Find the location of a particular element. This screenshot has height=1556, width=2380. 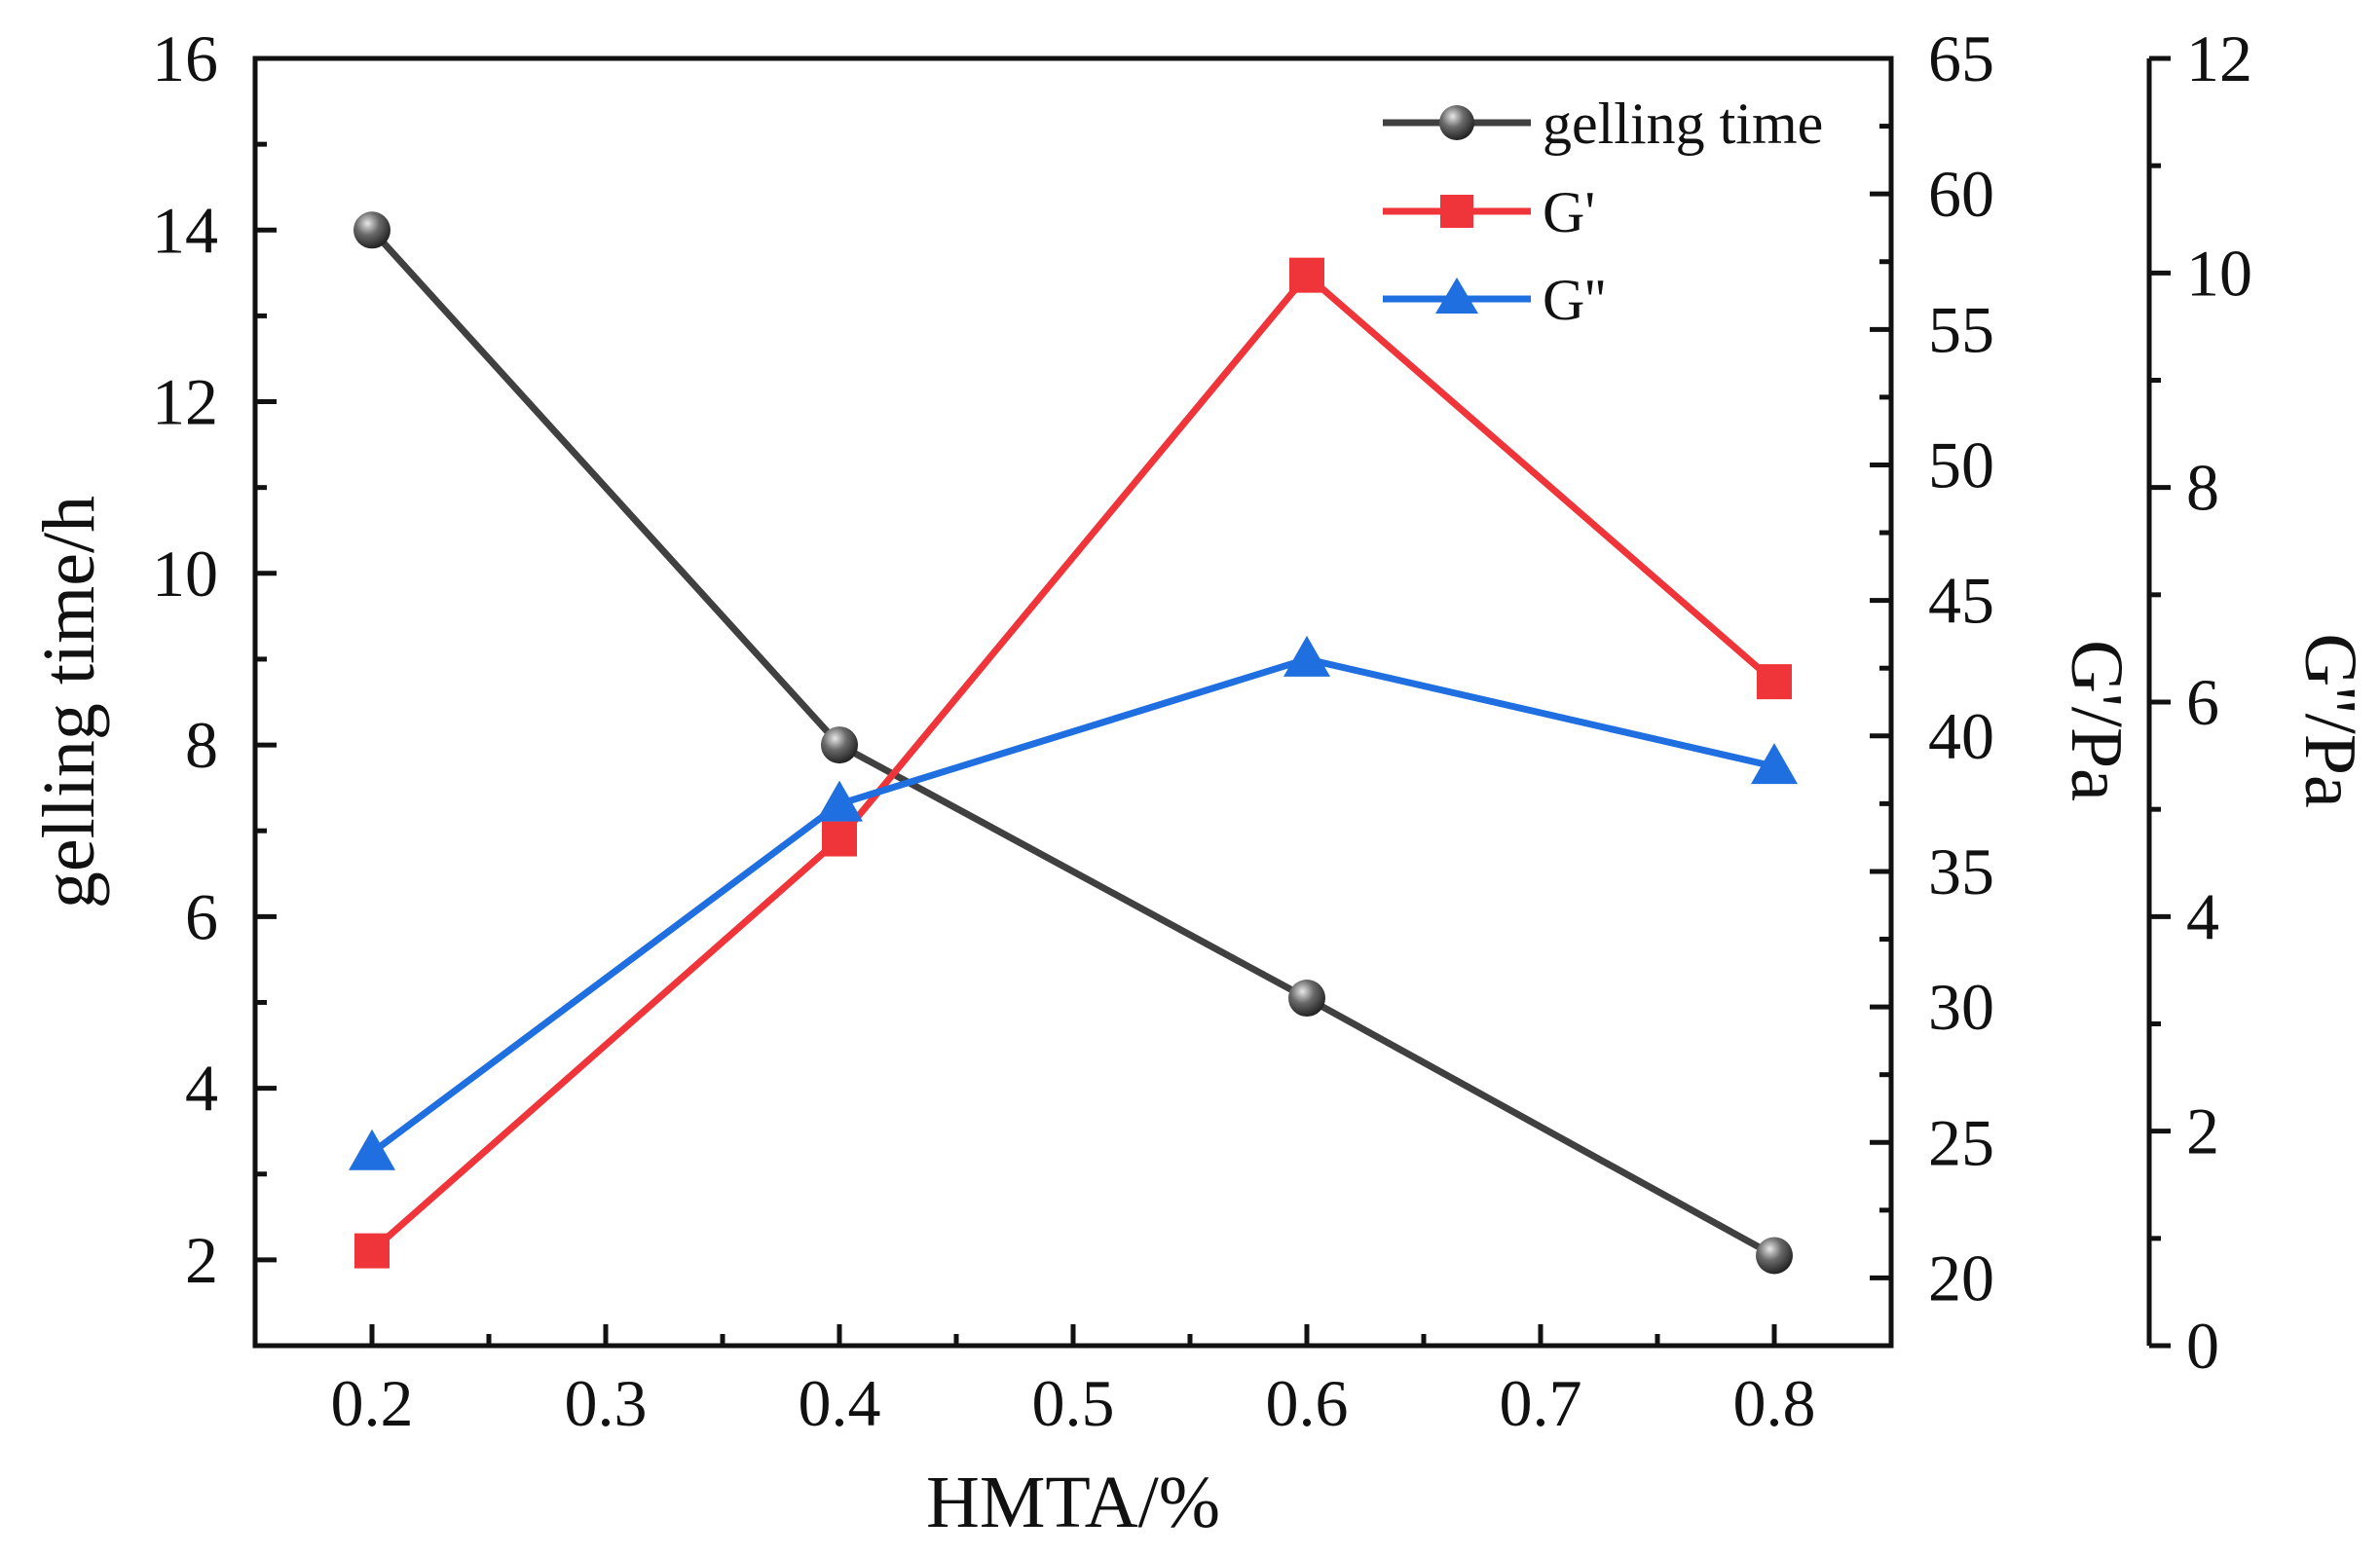

left-tick-label: 8 is located at coordinates (201, 745).